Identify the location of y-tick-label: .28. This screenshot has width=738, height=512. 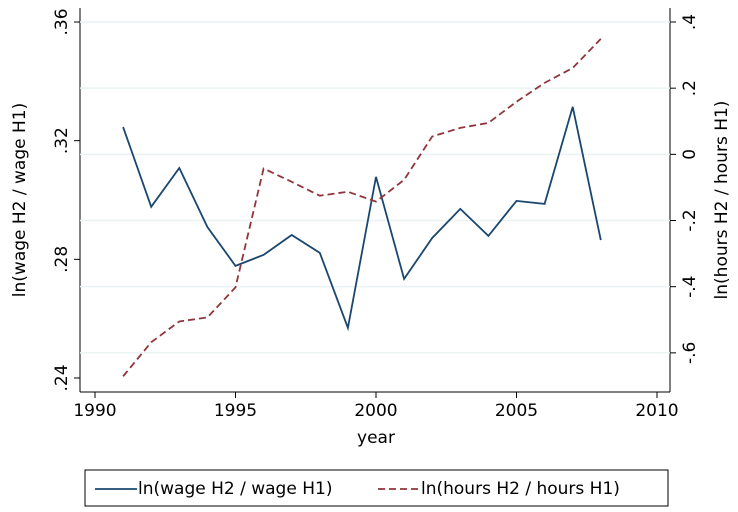
(62, 259).